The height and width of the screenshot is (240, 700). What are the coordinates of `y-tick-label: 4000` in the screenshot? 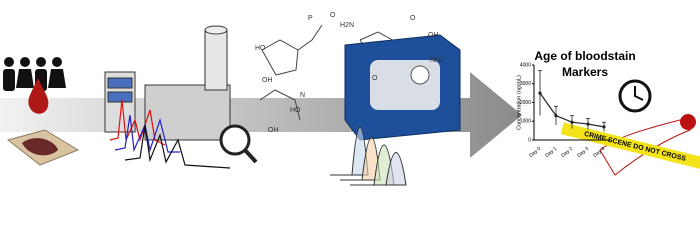 It's located at (525, 65).